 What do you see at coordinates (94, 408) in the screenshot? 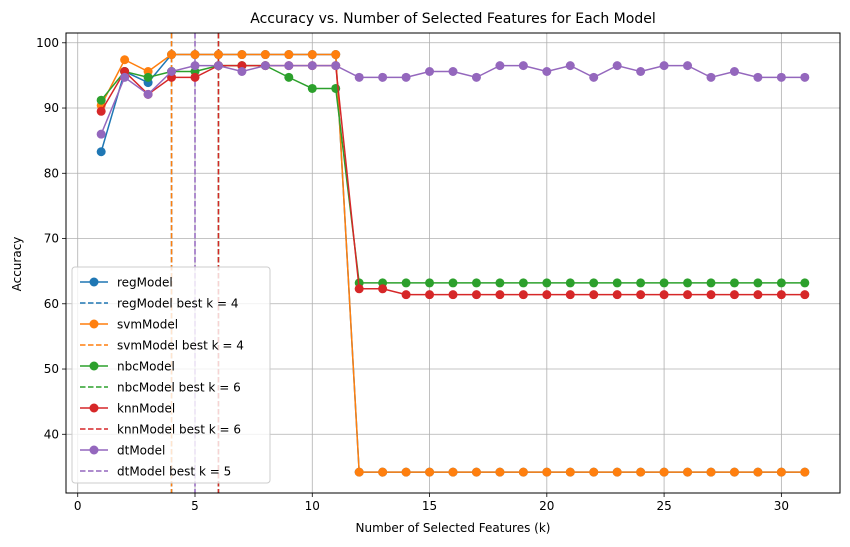
I see `legend-marker-knnModel` at bounding box center [94, 408].